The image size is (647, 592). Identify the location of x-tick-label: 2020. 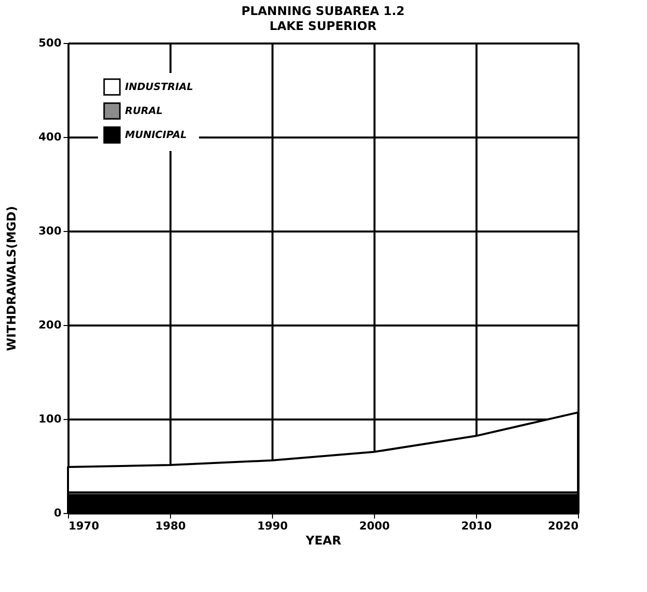
(563, 526).